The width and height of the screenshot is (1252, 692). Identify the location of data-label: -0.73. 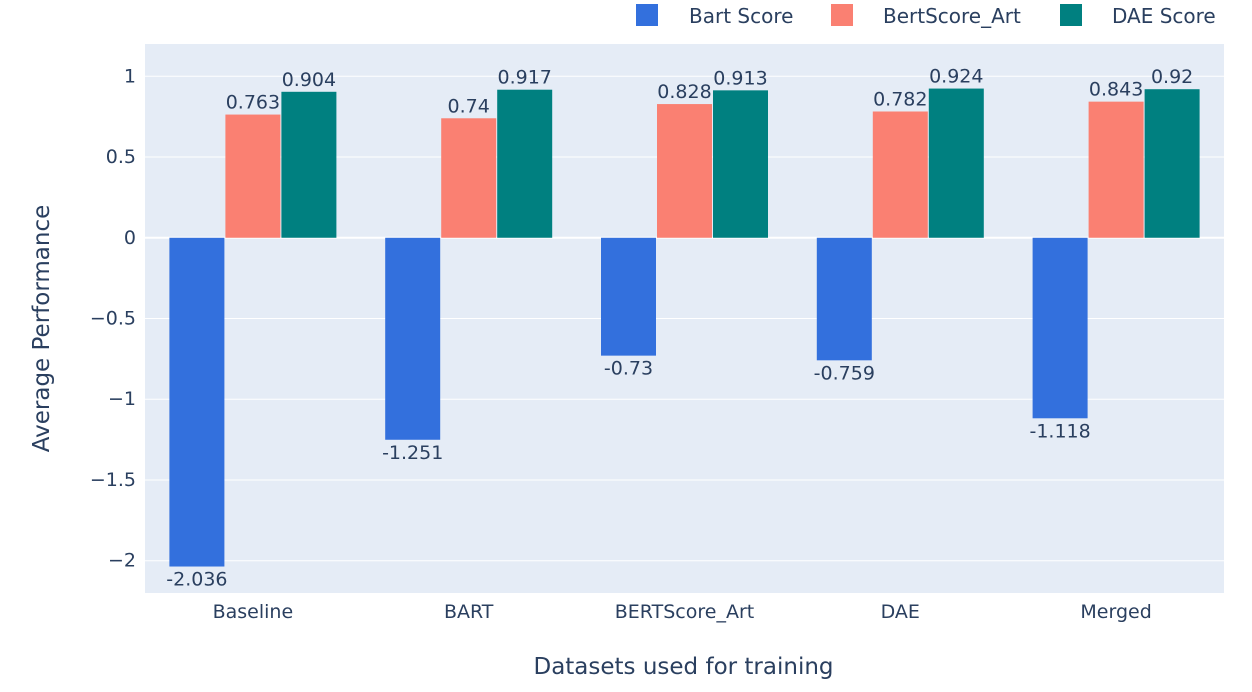
(628, 369).